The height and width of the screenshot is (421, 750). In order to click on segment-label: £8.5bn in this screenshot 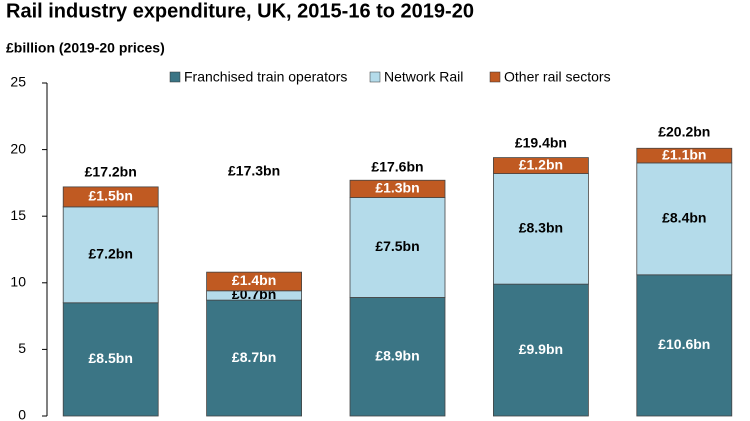, I will do `click(111, 358)`.